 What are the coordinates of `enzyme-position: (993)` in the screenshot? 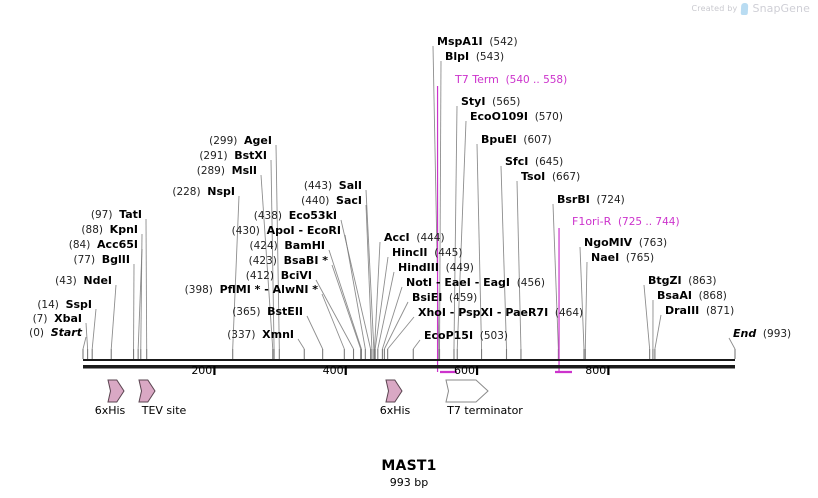 It's located at (777, 334).